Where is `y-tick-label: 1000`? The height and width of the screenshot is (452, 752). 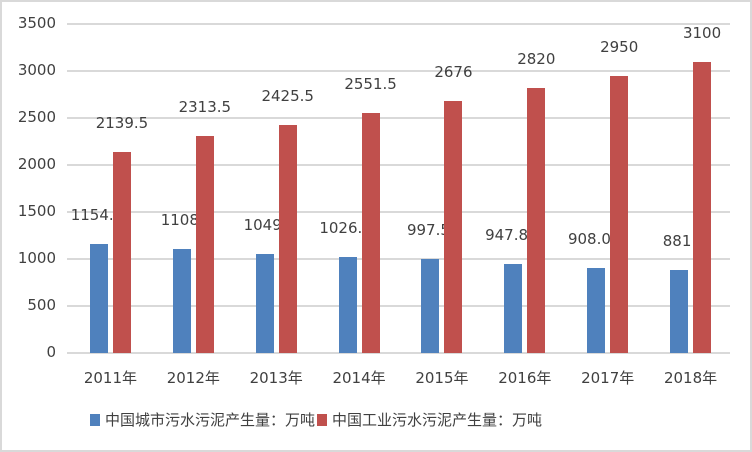
y-tick-label: 1000 is located at coordinates (36, 258).